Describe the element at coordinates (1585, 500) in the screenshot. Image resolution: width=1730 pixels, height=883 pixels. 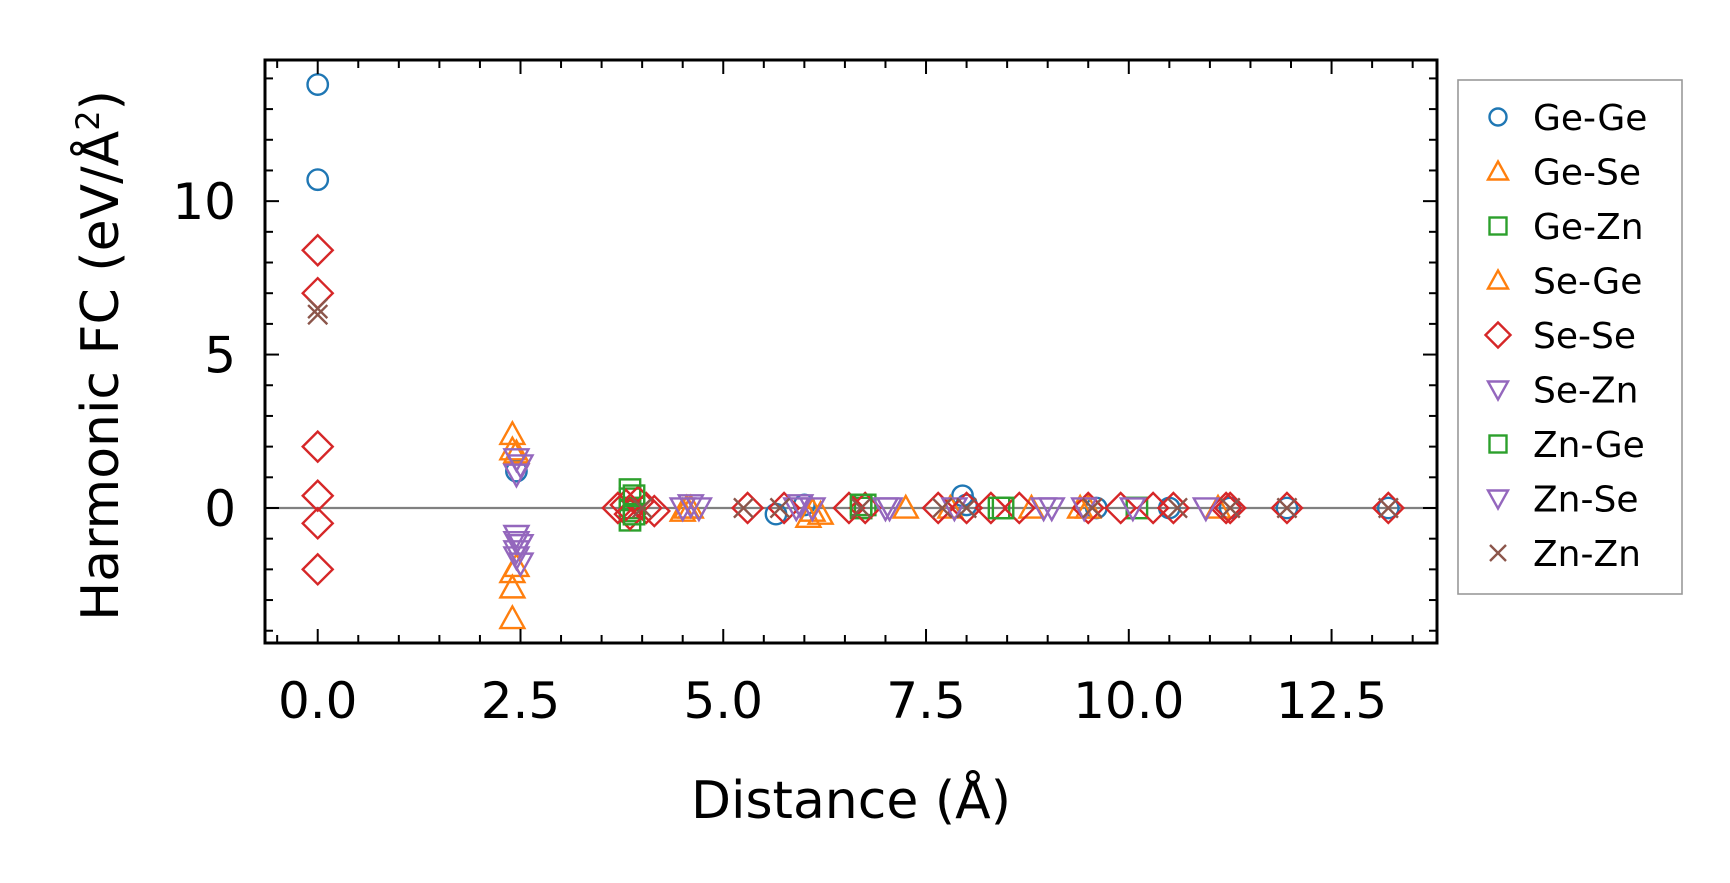
I see `legend-label: Zn-Se` at that location.